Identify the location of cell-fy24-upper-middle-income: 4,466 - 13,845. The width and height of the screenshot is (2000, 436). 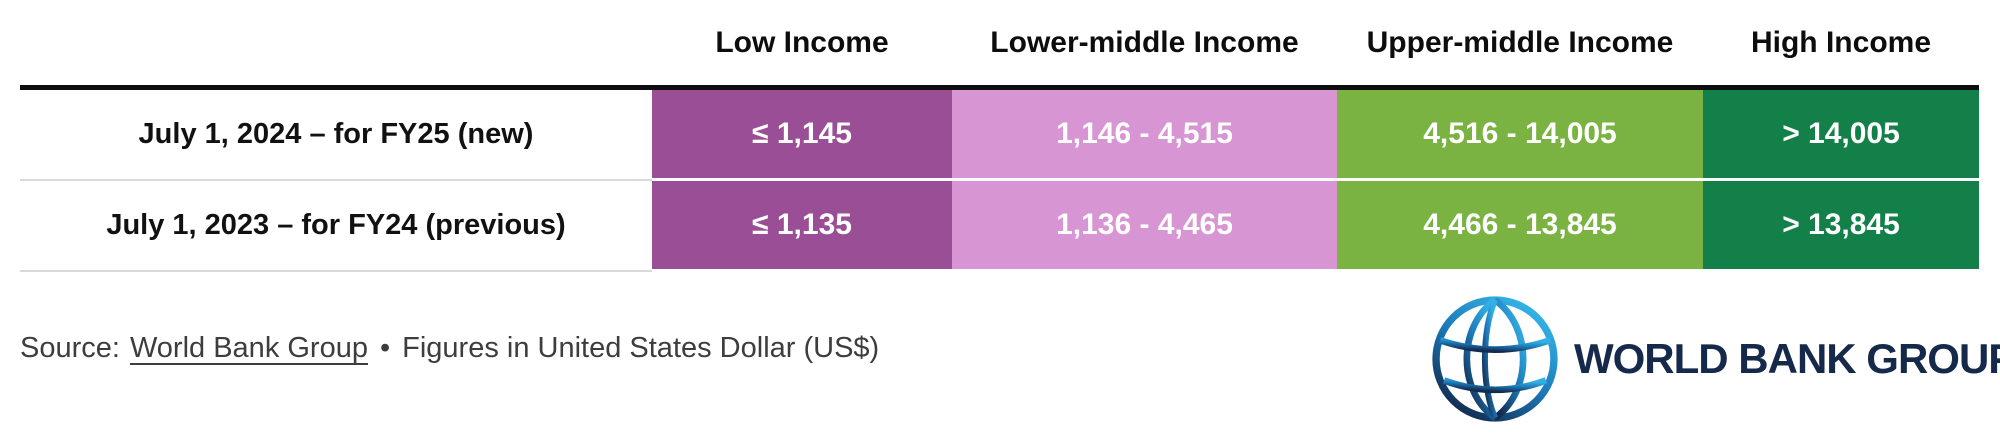
(1520, 225).